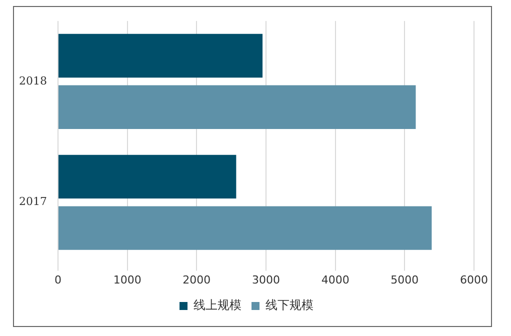  I want to click on x-tick-label: 5000, so click(404, 279).